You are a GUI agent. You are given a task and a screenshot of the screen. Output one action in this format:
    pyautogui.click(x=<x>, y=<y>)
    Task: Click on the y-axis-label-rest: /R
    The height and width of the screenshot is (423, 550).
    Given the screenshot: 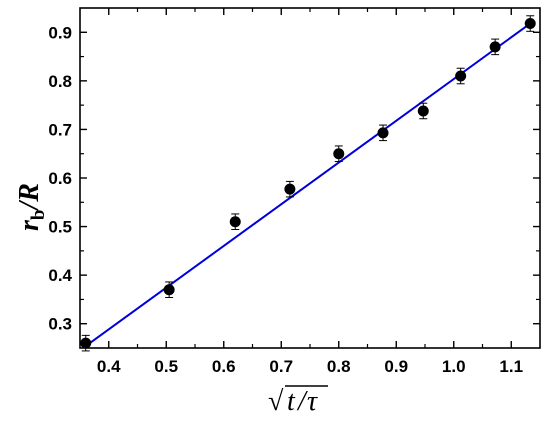 What is the action you would take?
    pyautogui.click(x=29, y=197)
    